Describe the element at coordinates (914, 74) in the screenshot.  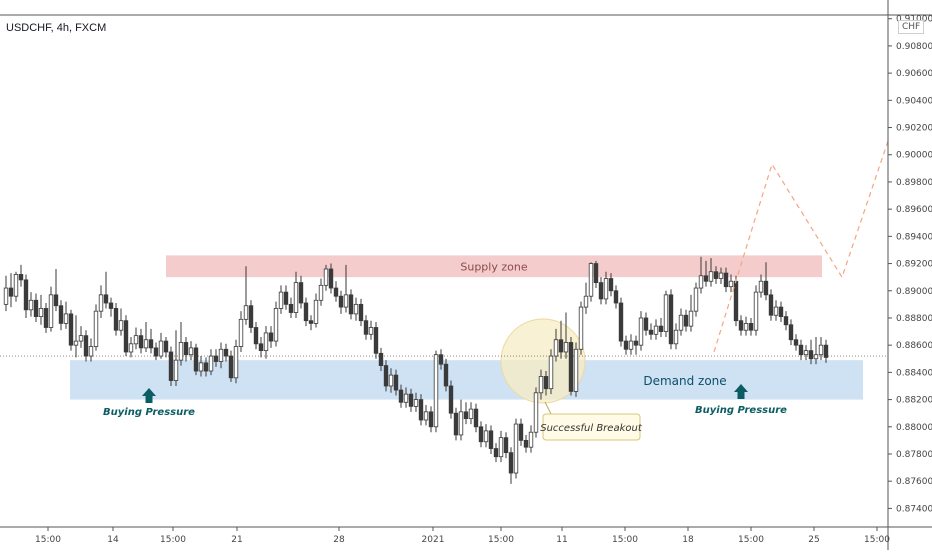
I see `price-tick-label: 0.90600` at that location.